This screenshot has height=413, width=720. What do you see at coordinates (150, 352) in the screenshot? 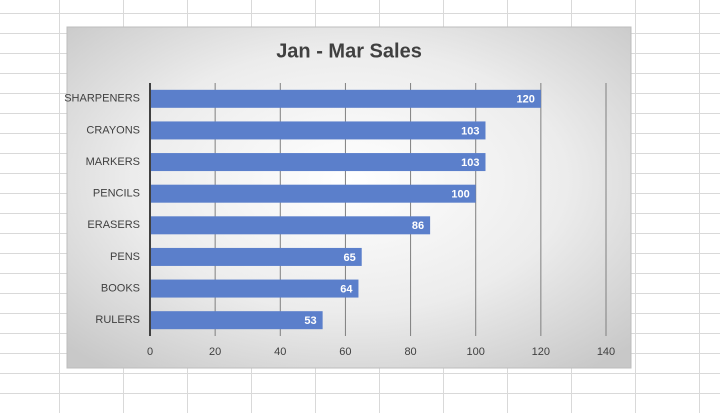
I see `x-tick-label: 0` at bounding box center [150, 352].